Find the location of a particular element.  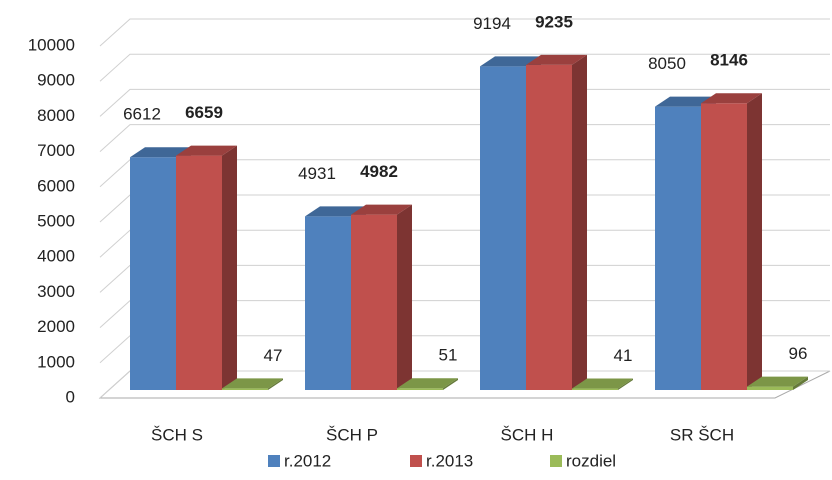

y-tick-label: 7000 is located at coordinates (56, 150).